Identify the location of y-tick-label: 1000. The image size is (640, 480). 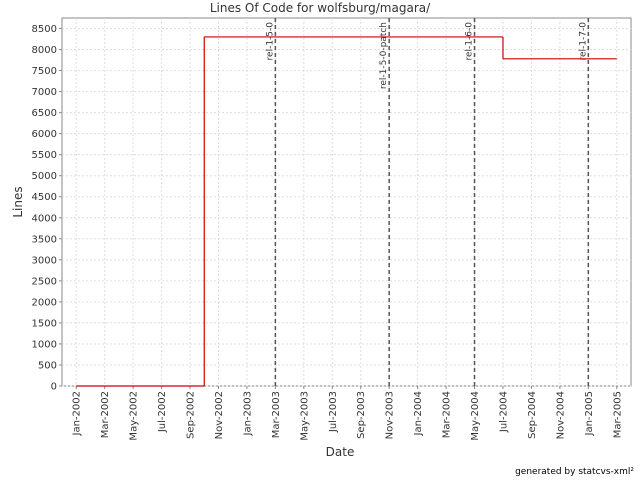
(44, 344).